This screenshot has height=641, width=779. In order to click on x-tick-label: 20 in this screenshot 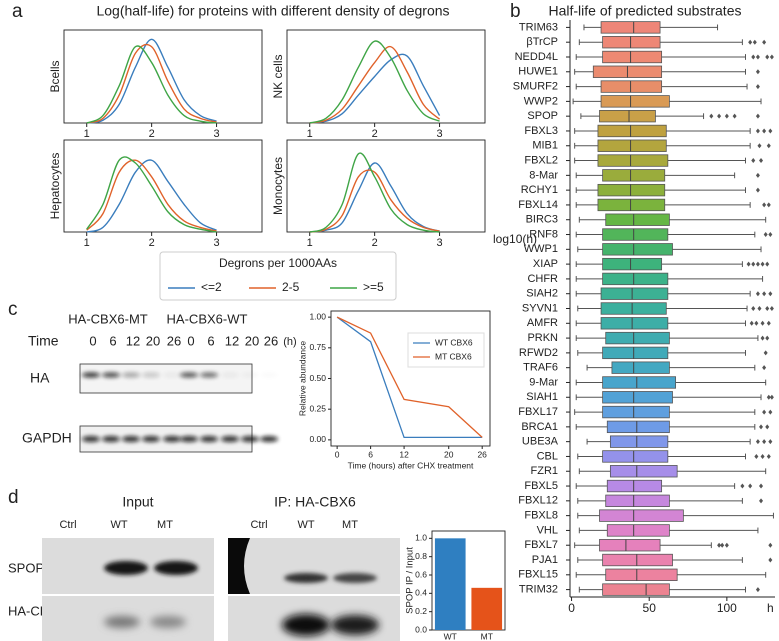, I will do `click(449, 454)`.